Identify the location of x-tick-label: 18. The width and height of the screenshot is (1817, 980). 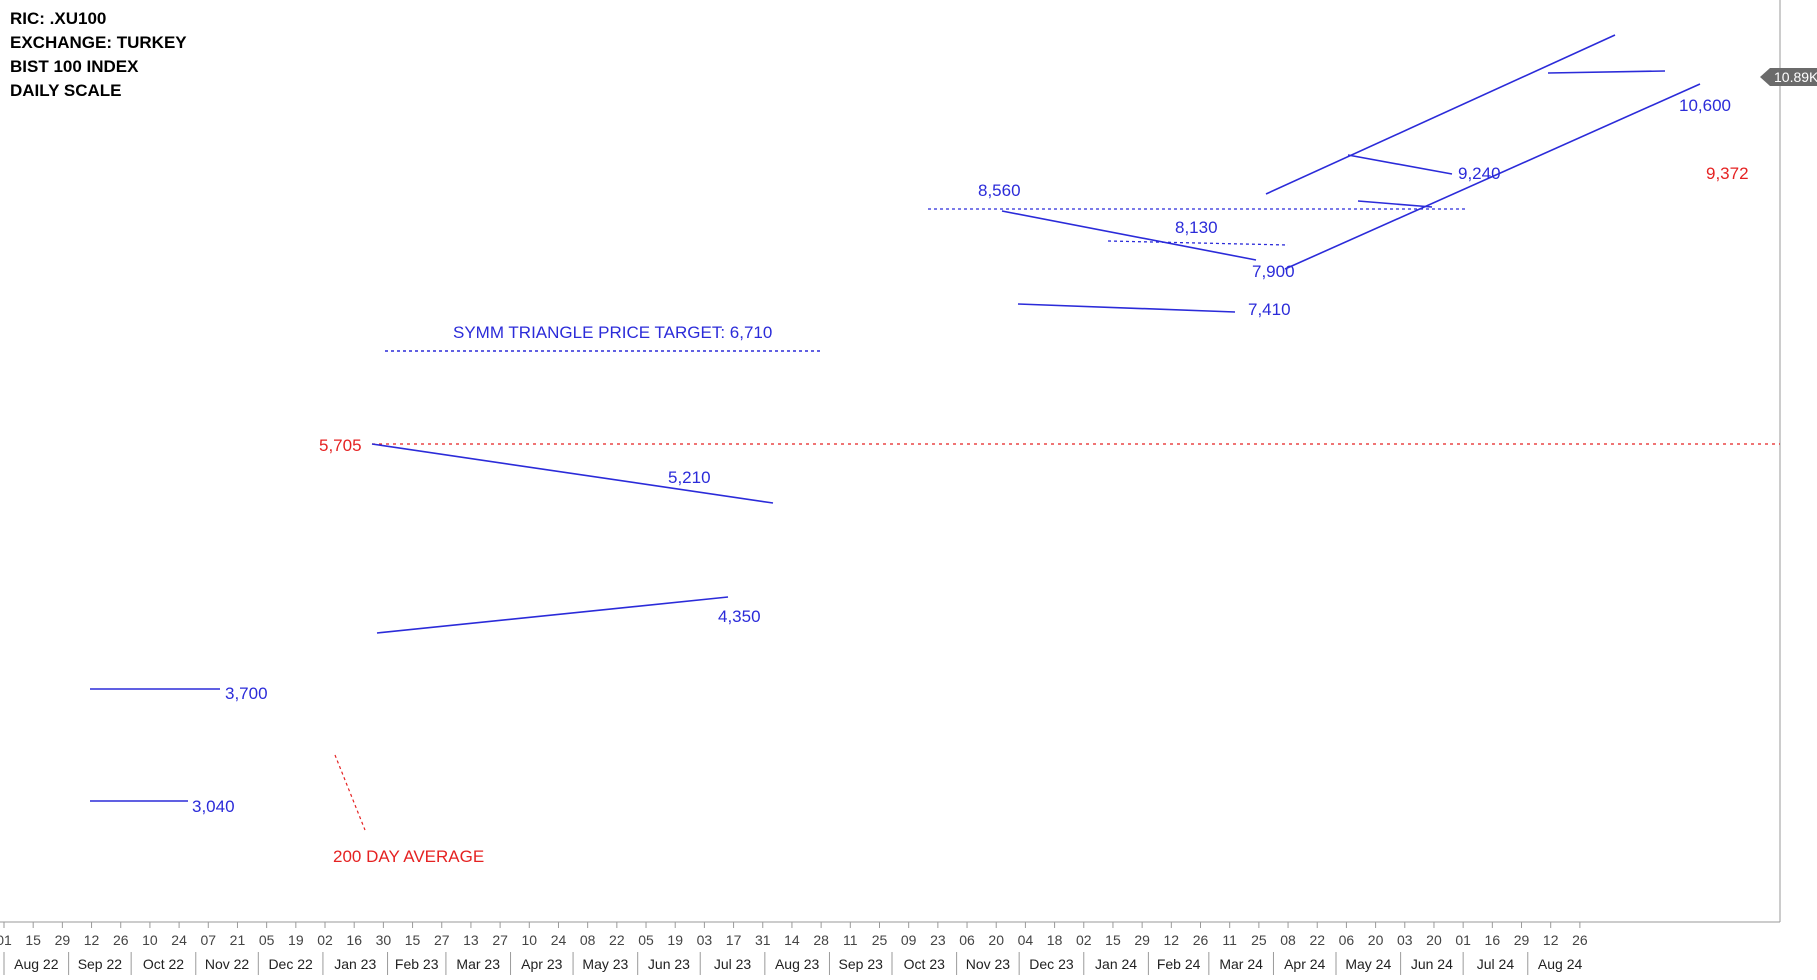
(1055, 940).